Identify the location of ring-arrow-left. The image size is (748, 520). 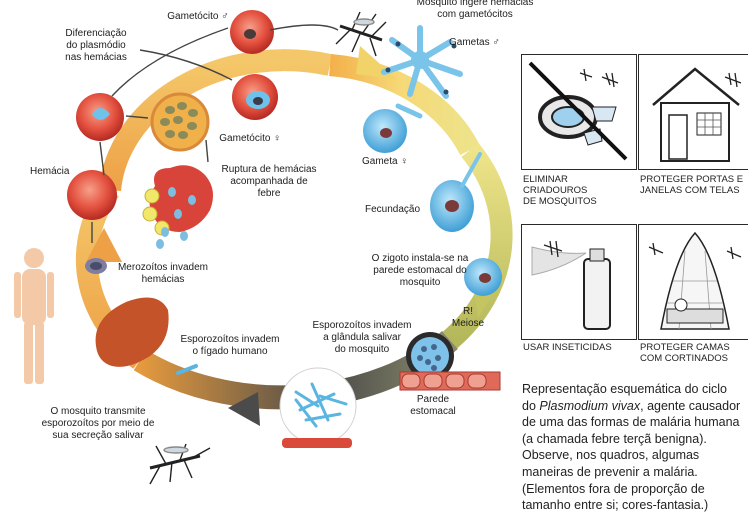
(104, 245).